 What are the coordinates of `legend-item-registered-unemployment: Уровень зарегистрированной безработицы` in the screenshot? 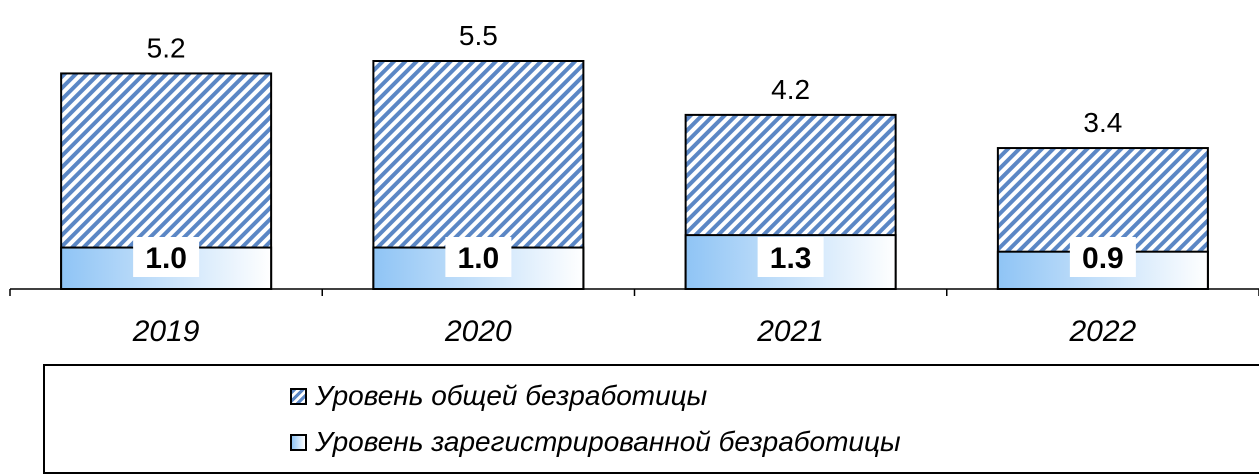 It's located at (595, 442).